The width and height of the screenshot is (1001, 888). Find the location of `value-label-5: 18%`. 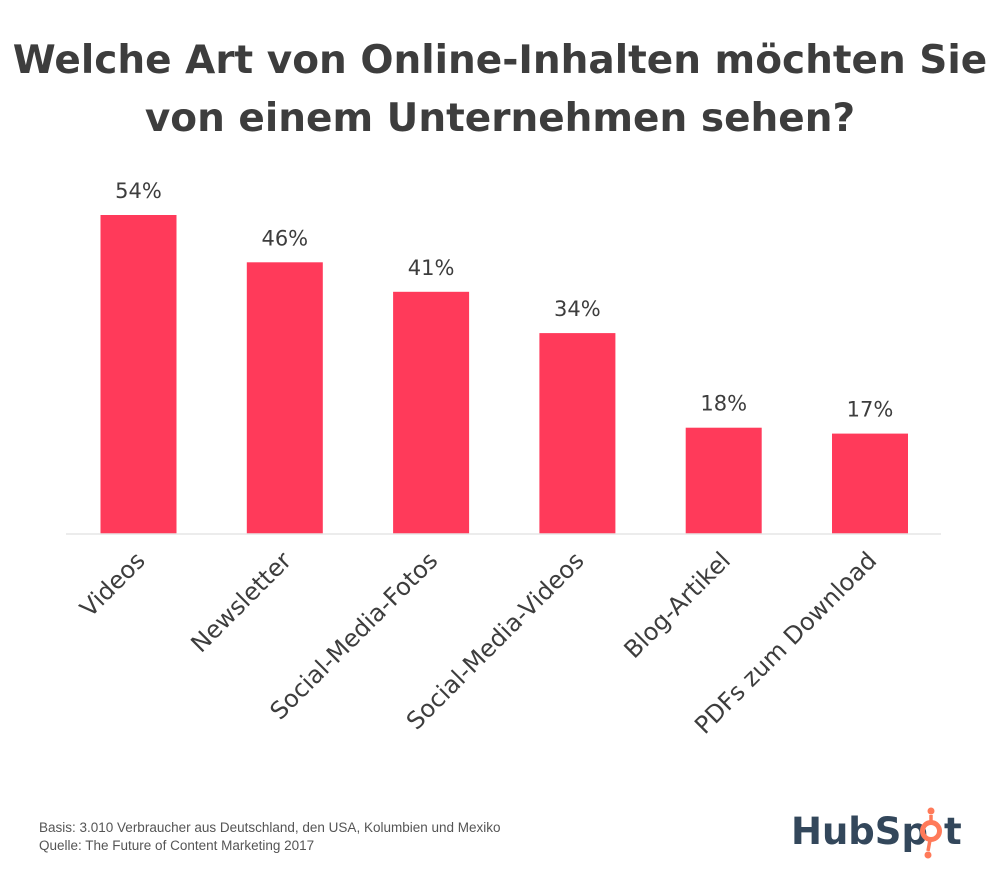

value-label-5: 18% is located at coordinates (723, 404).